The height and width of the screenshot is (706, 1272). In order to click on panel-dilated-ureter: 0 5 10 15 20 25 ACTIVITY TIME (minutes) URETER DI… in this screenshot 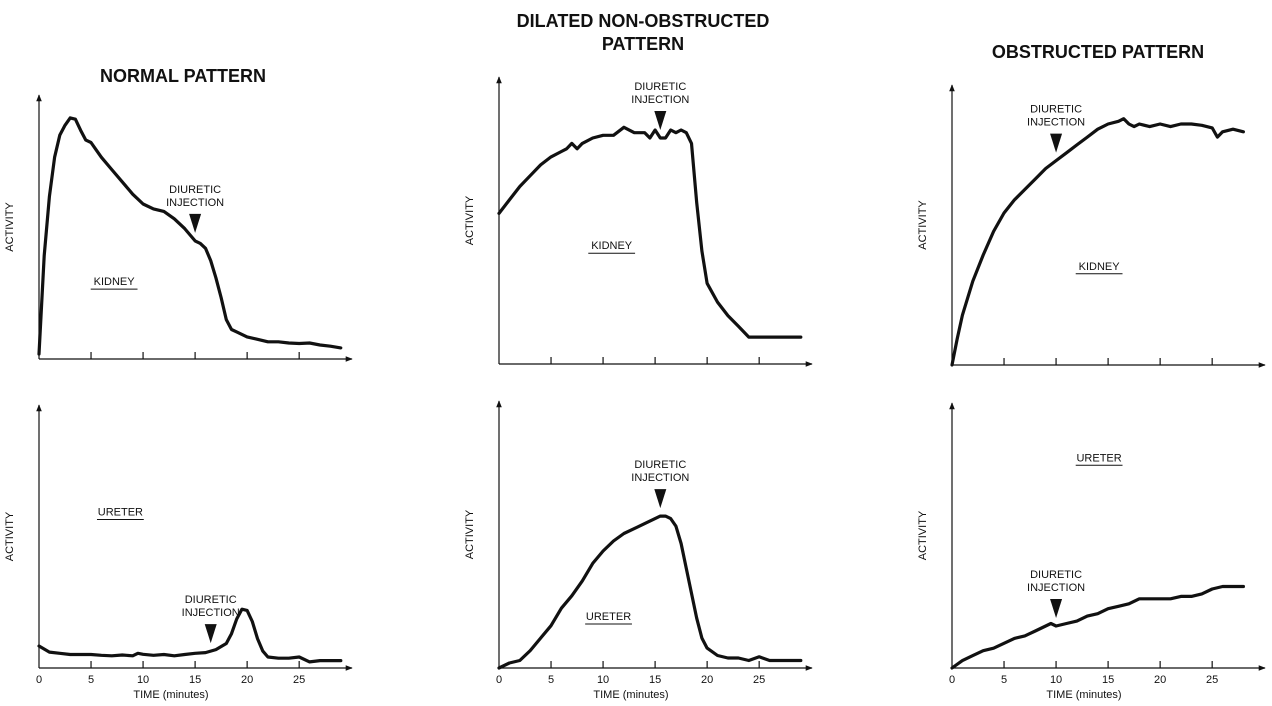, I will do `click(638, 550)`.